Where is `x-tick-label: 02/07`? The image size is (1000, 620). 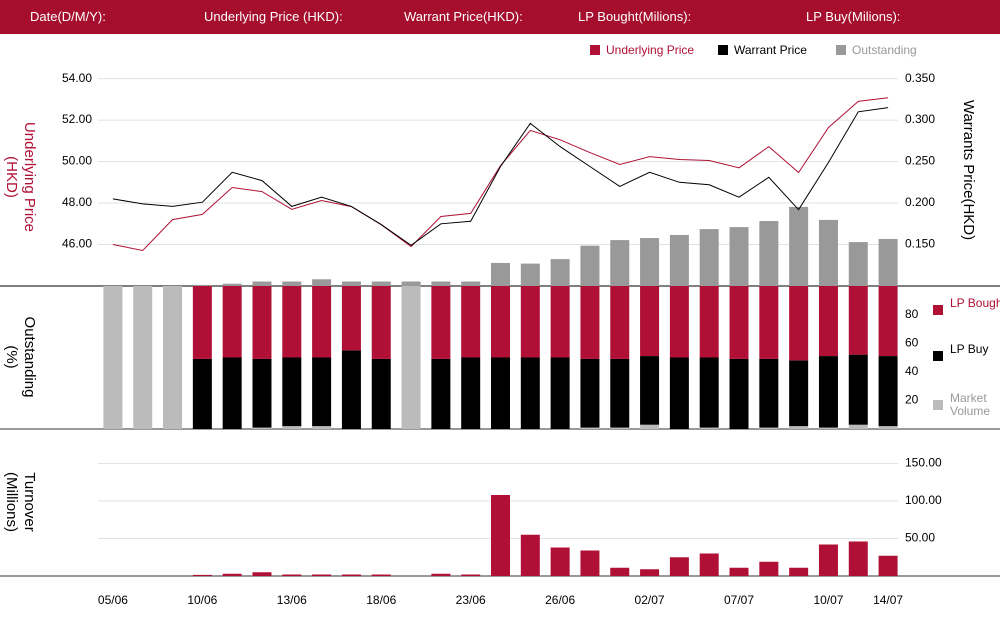
x-tick-label: 02/07 is located at coordinates (650, 600).